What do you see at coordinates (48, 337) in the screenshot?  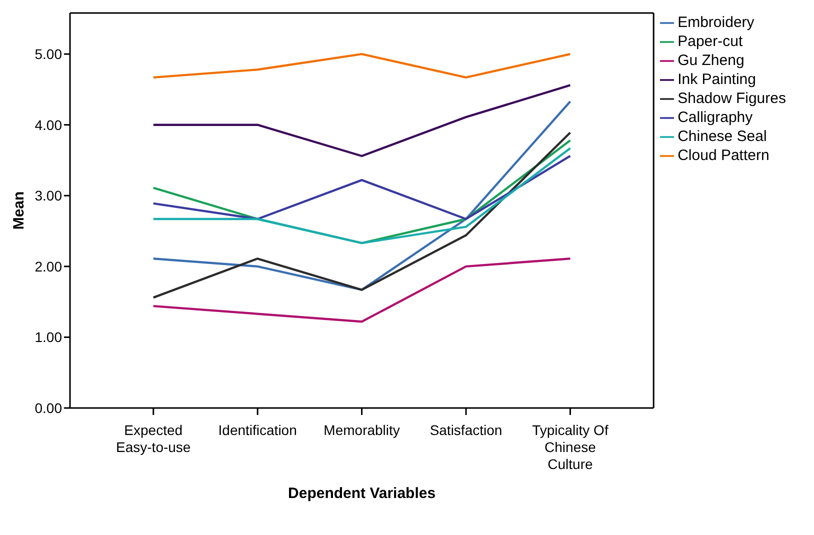 I see `y-tick-label: 1.00` at bounding box center [48, 337].